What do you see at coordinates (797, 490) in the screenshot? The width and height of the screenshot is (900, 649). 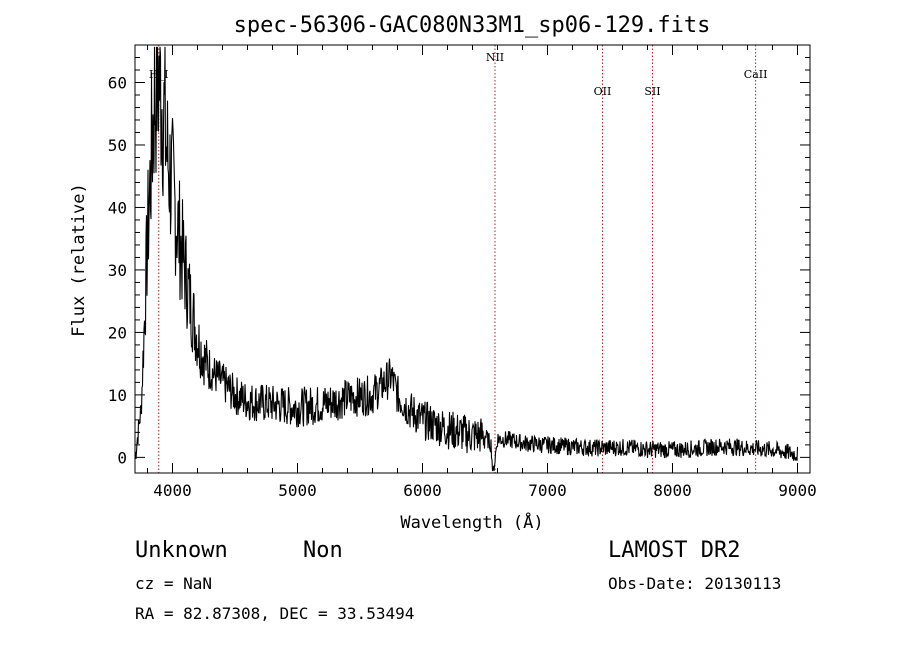 I see `x-tick-label: 9000` at bounding box center [797, 490].